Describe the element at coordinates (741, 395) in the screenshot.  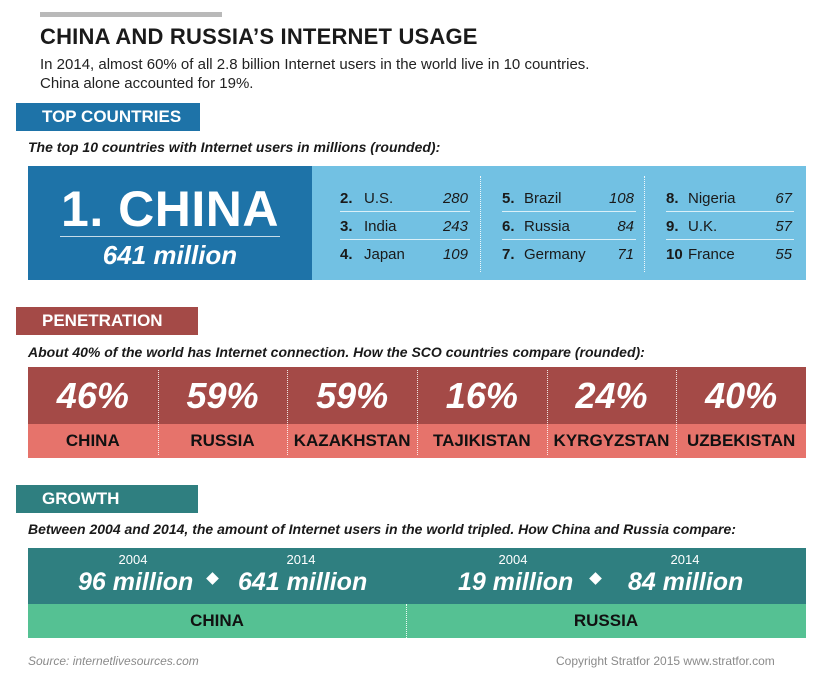
I see `penetration-percent: 40%` at that location.